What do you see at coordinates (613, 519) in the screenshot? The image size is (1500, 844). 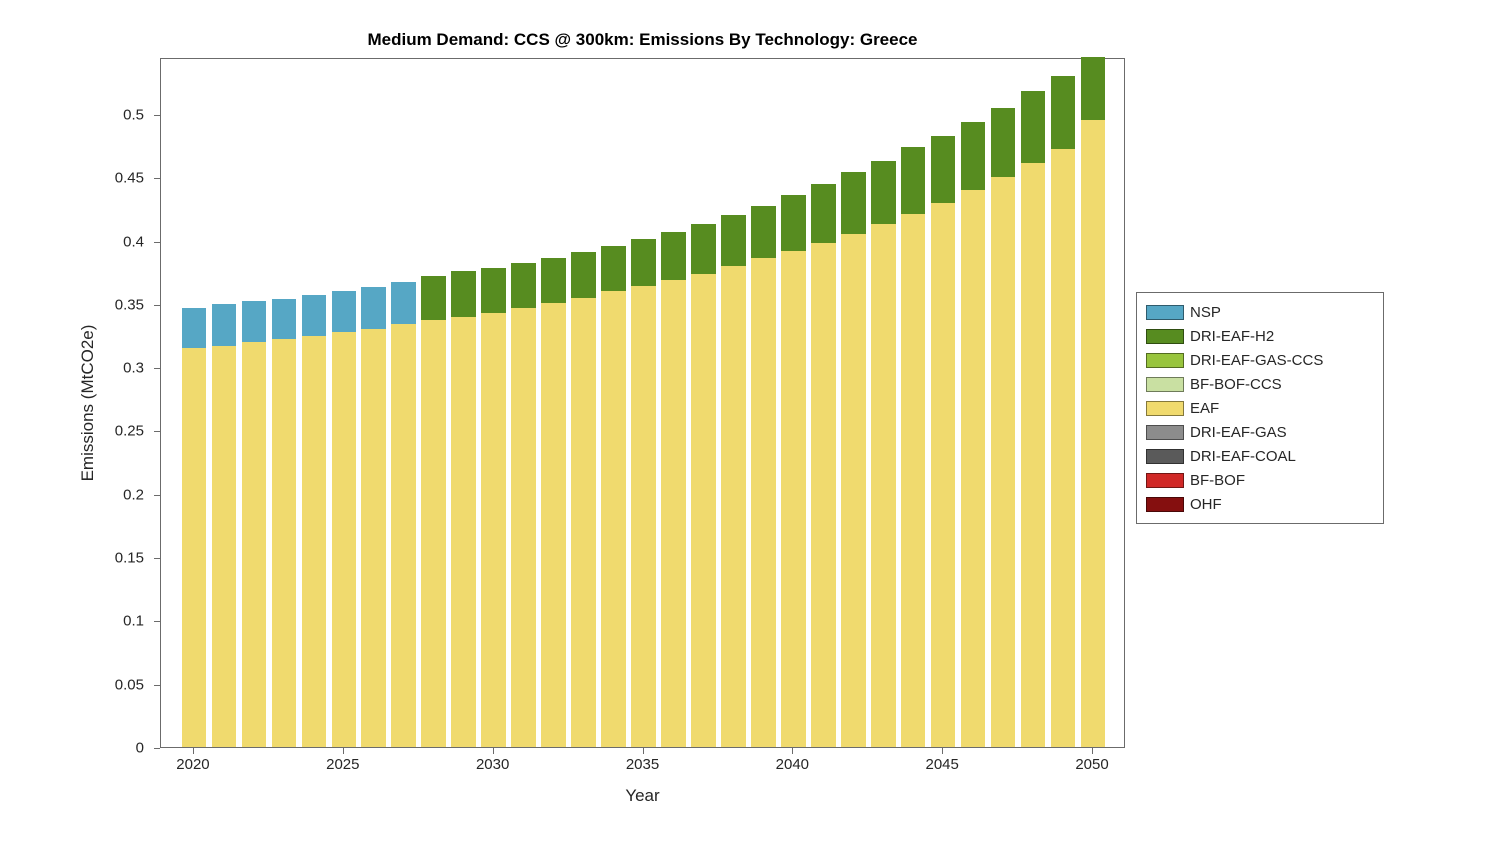 I see `bar-segment-2034-EAF` at bounding box center [613, 519].